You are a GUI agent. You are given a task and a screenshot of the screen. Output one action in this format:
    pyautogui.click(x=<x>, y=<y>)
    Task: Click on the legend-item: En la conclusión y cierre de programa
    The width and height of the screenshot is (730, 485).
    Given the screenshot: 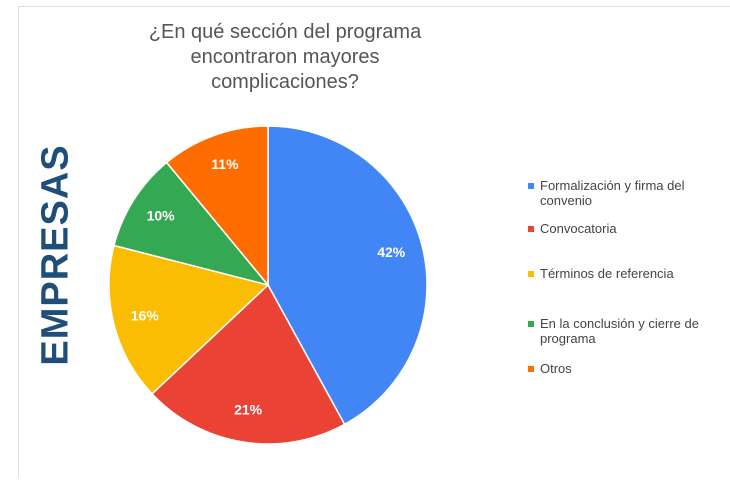 What is the action you would take?
    pyautogui.click(x=628, y=331)
    